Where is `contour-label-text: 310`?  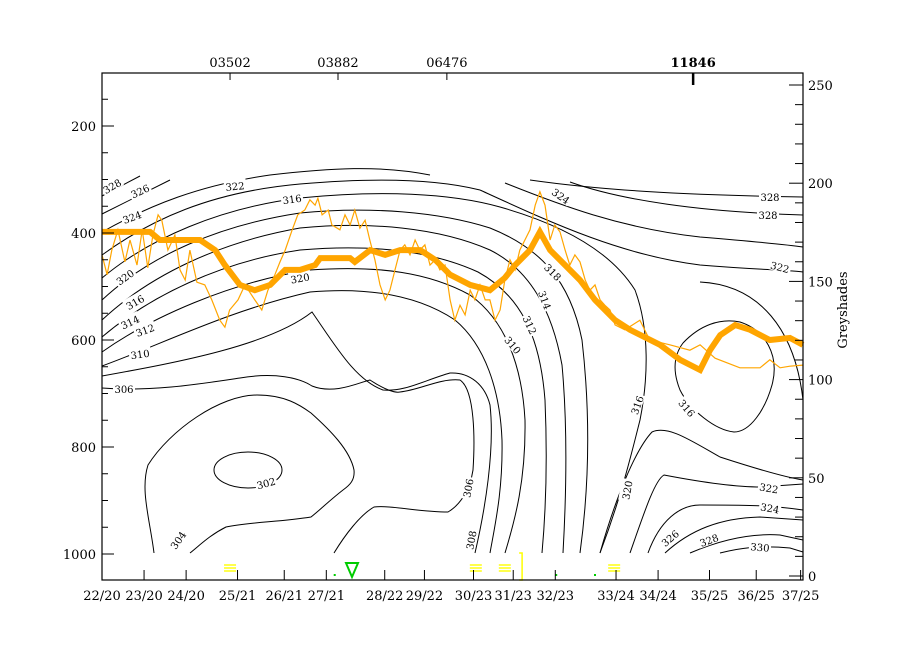 contour-label-text: 310 is located at coordinates (140, 356).